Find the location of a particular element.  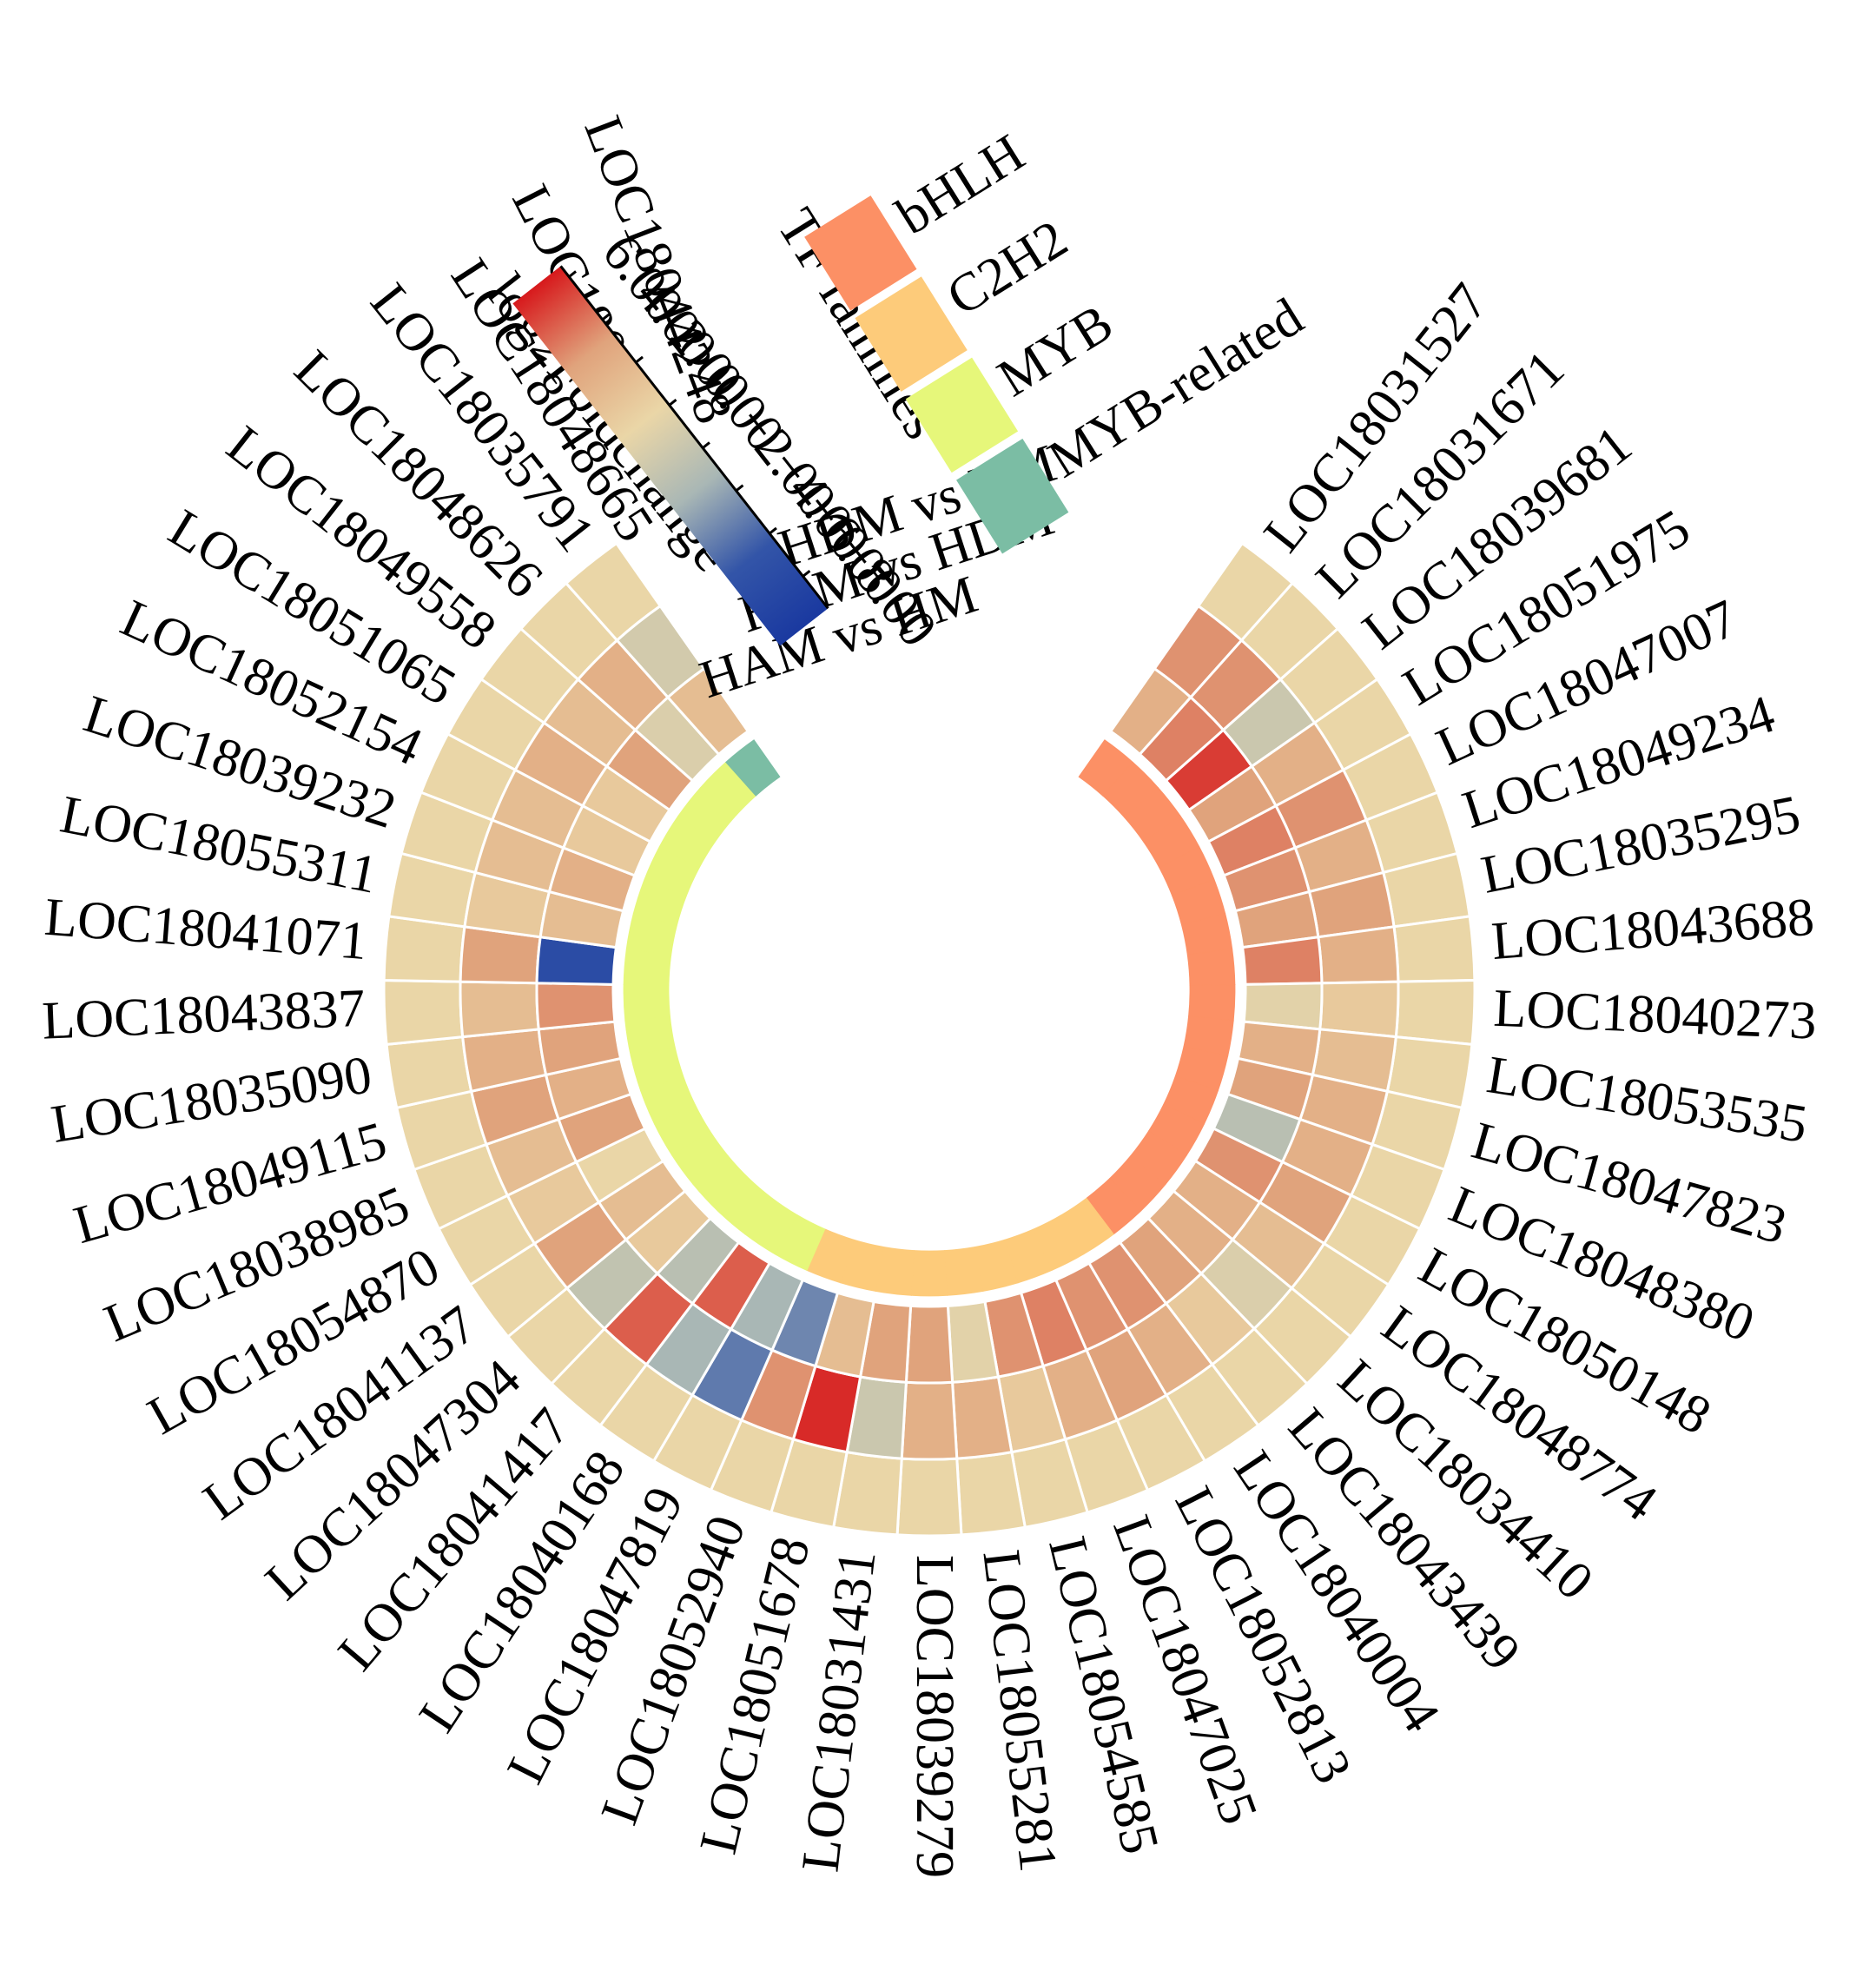

gene-label: LOC18043688 is located at coordinates (1653, 930).